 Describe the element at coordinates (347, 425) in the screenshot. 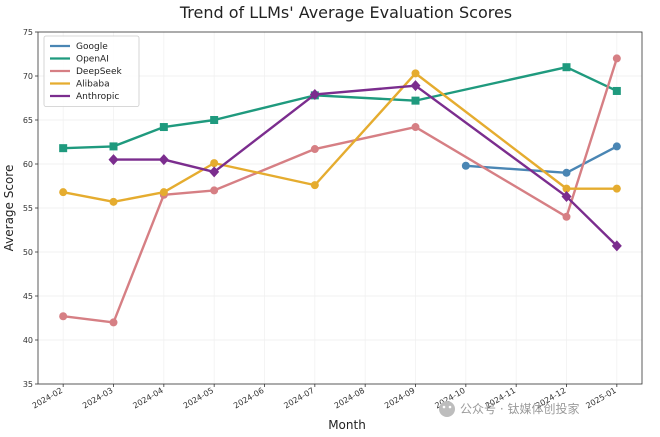

I see `x-axis-label: Month` at that location.